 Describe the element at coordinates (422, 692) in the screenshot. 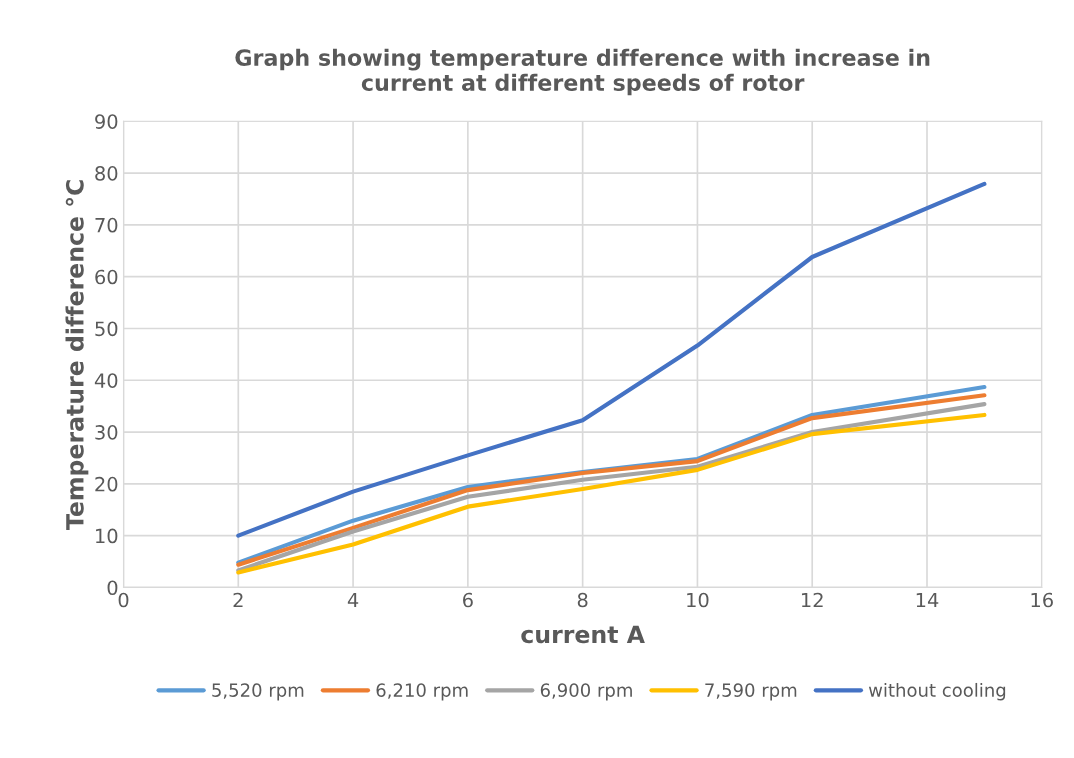

I see `legend-label: 6,210 rpm` at that location.